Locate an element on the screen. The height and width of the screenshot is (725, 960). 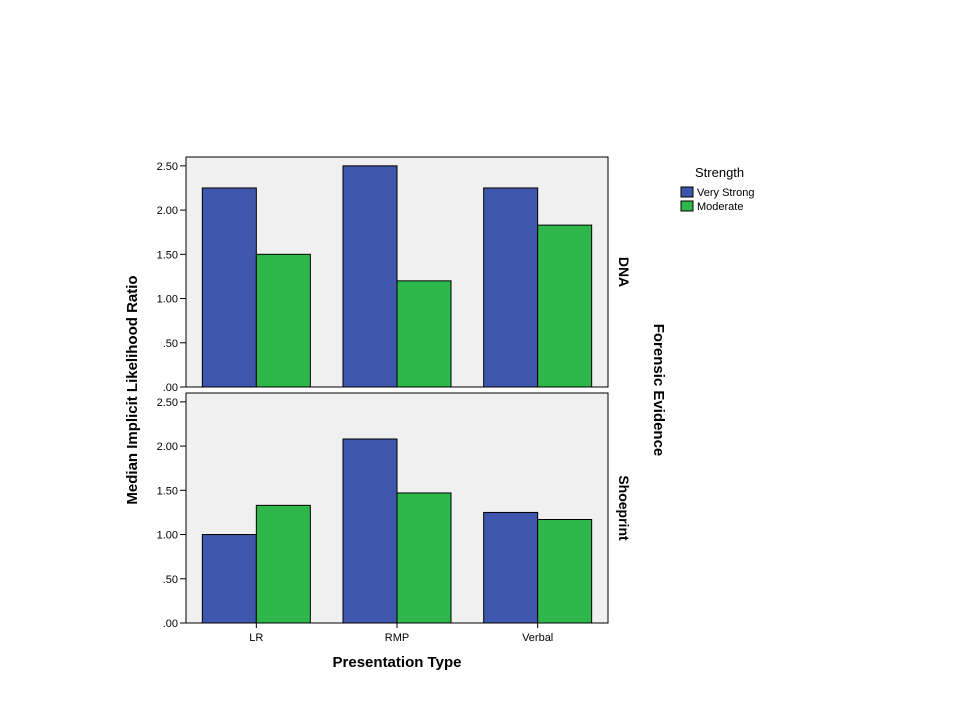
x-axis-title: Presentation Type is located at coordinates (397, 662).